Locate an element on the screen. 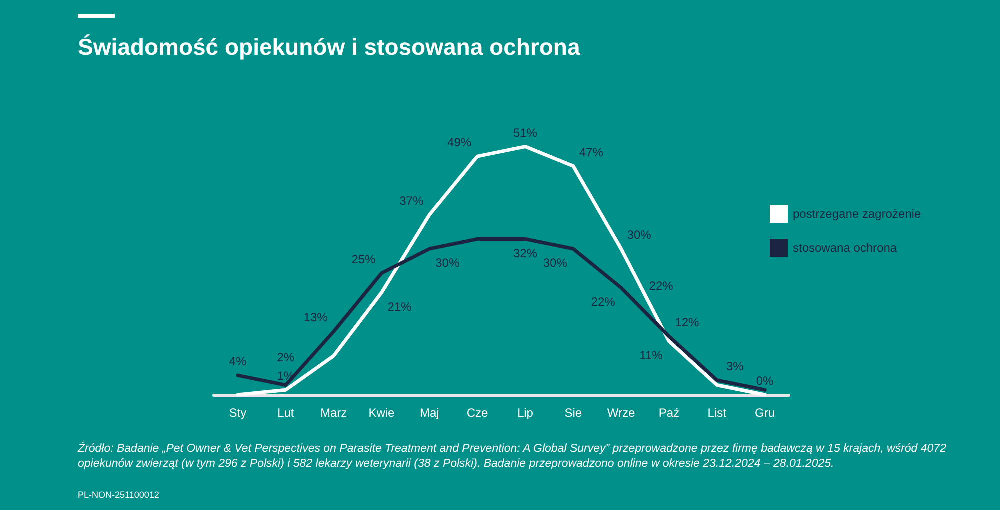 Image resolution: width=1000 pixels, height=510 pixels. x-tick-label: Lip is located at coordinates (525, 413).